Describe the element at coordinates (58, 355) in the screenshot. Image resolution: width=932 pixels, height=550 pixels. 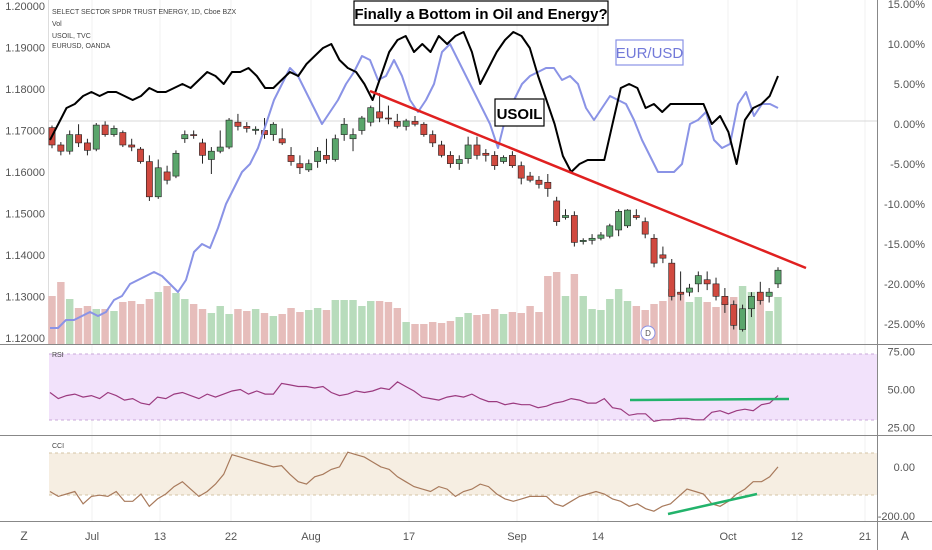
I see `rsi-label: RSI` at that location.